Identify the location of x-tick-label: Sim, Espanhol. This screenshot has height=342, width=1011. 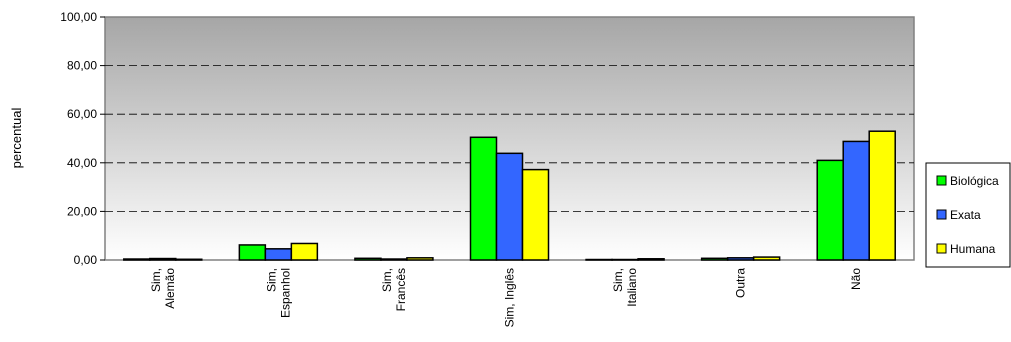
(278, 293).